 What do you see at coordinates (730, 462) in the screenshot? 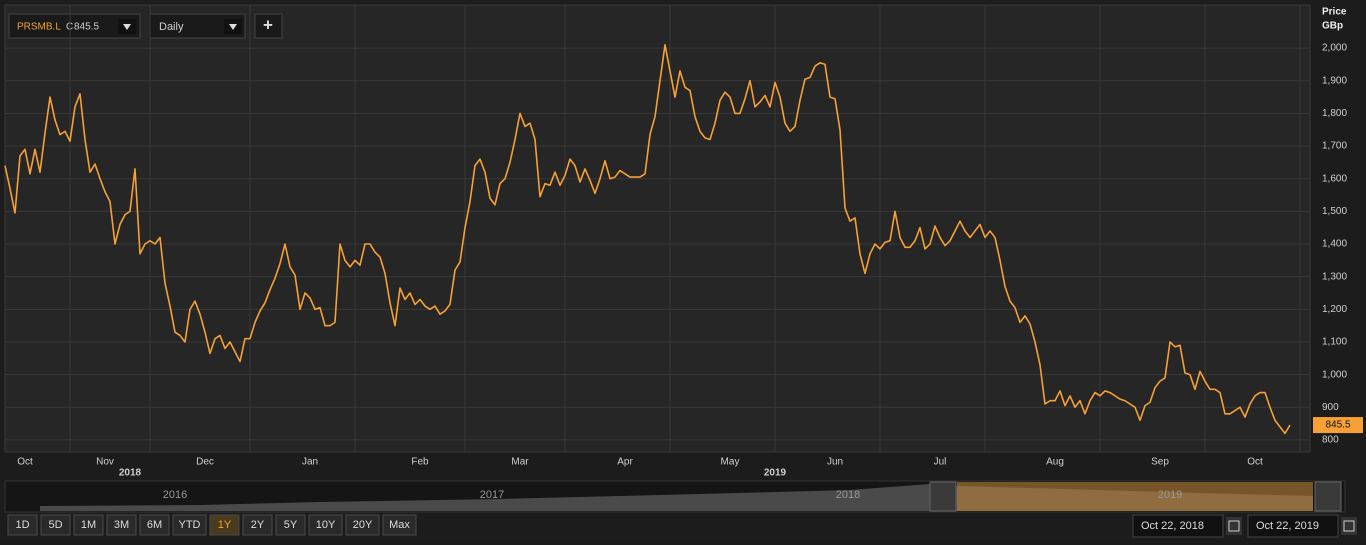
I see `x-tick-label: May` at bounding box center [730, 462].